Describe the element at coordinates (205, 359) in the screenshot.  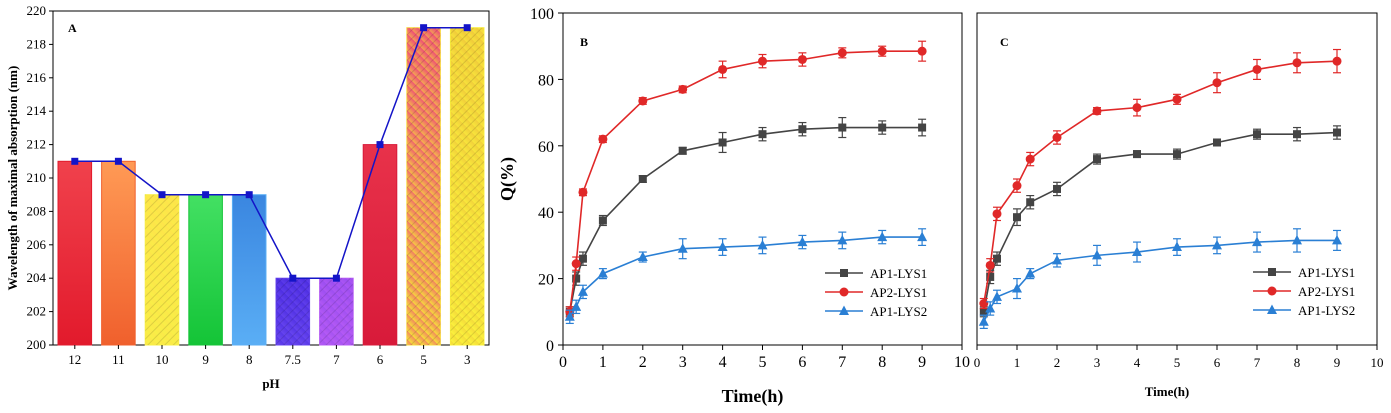
I see `x-tick-label-a: 9` at that location.